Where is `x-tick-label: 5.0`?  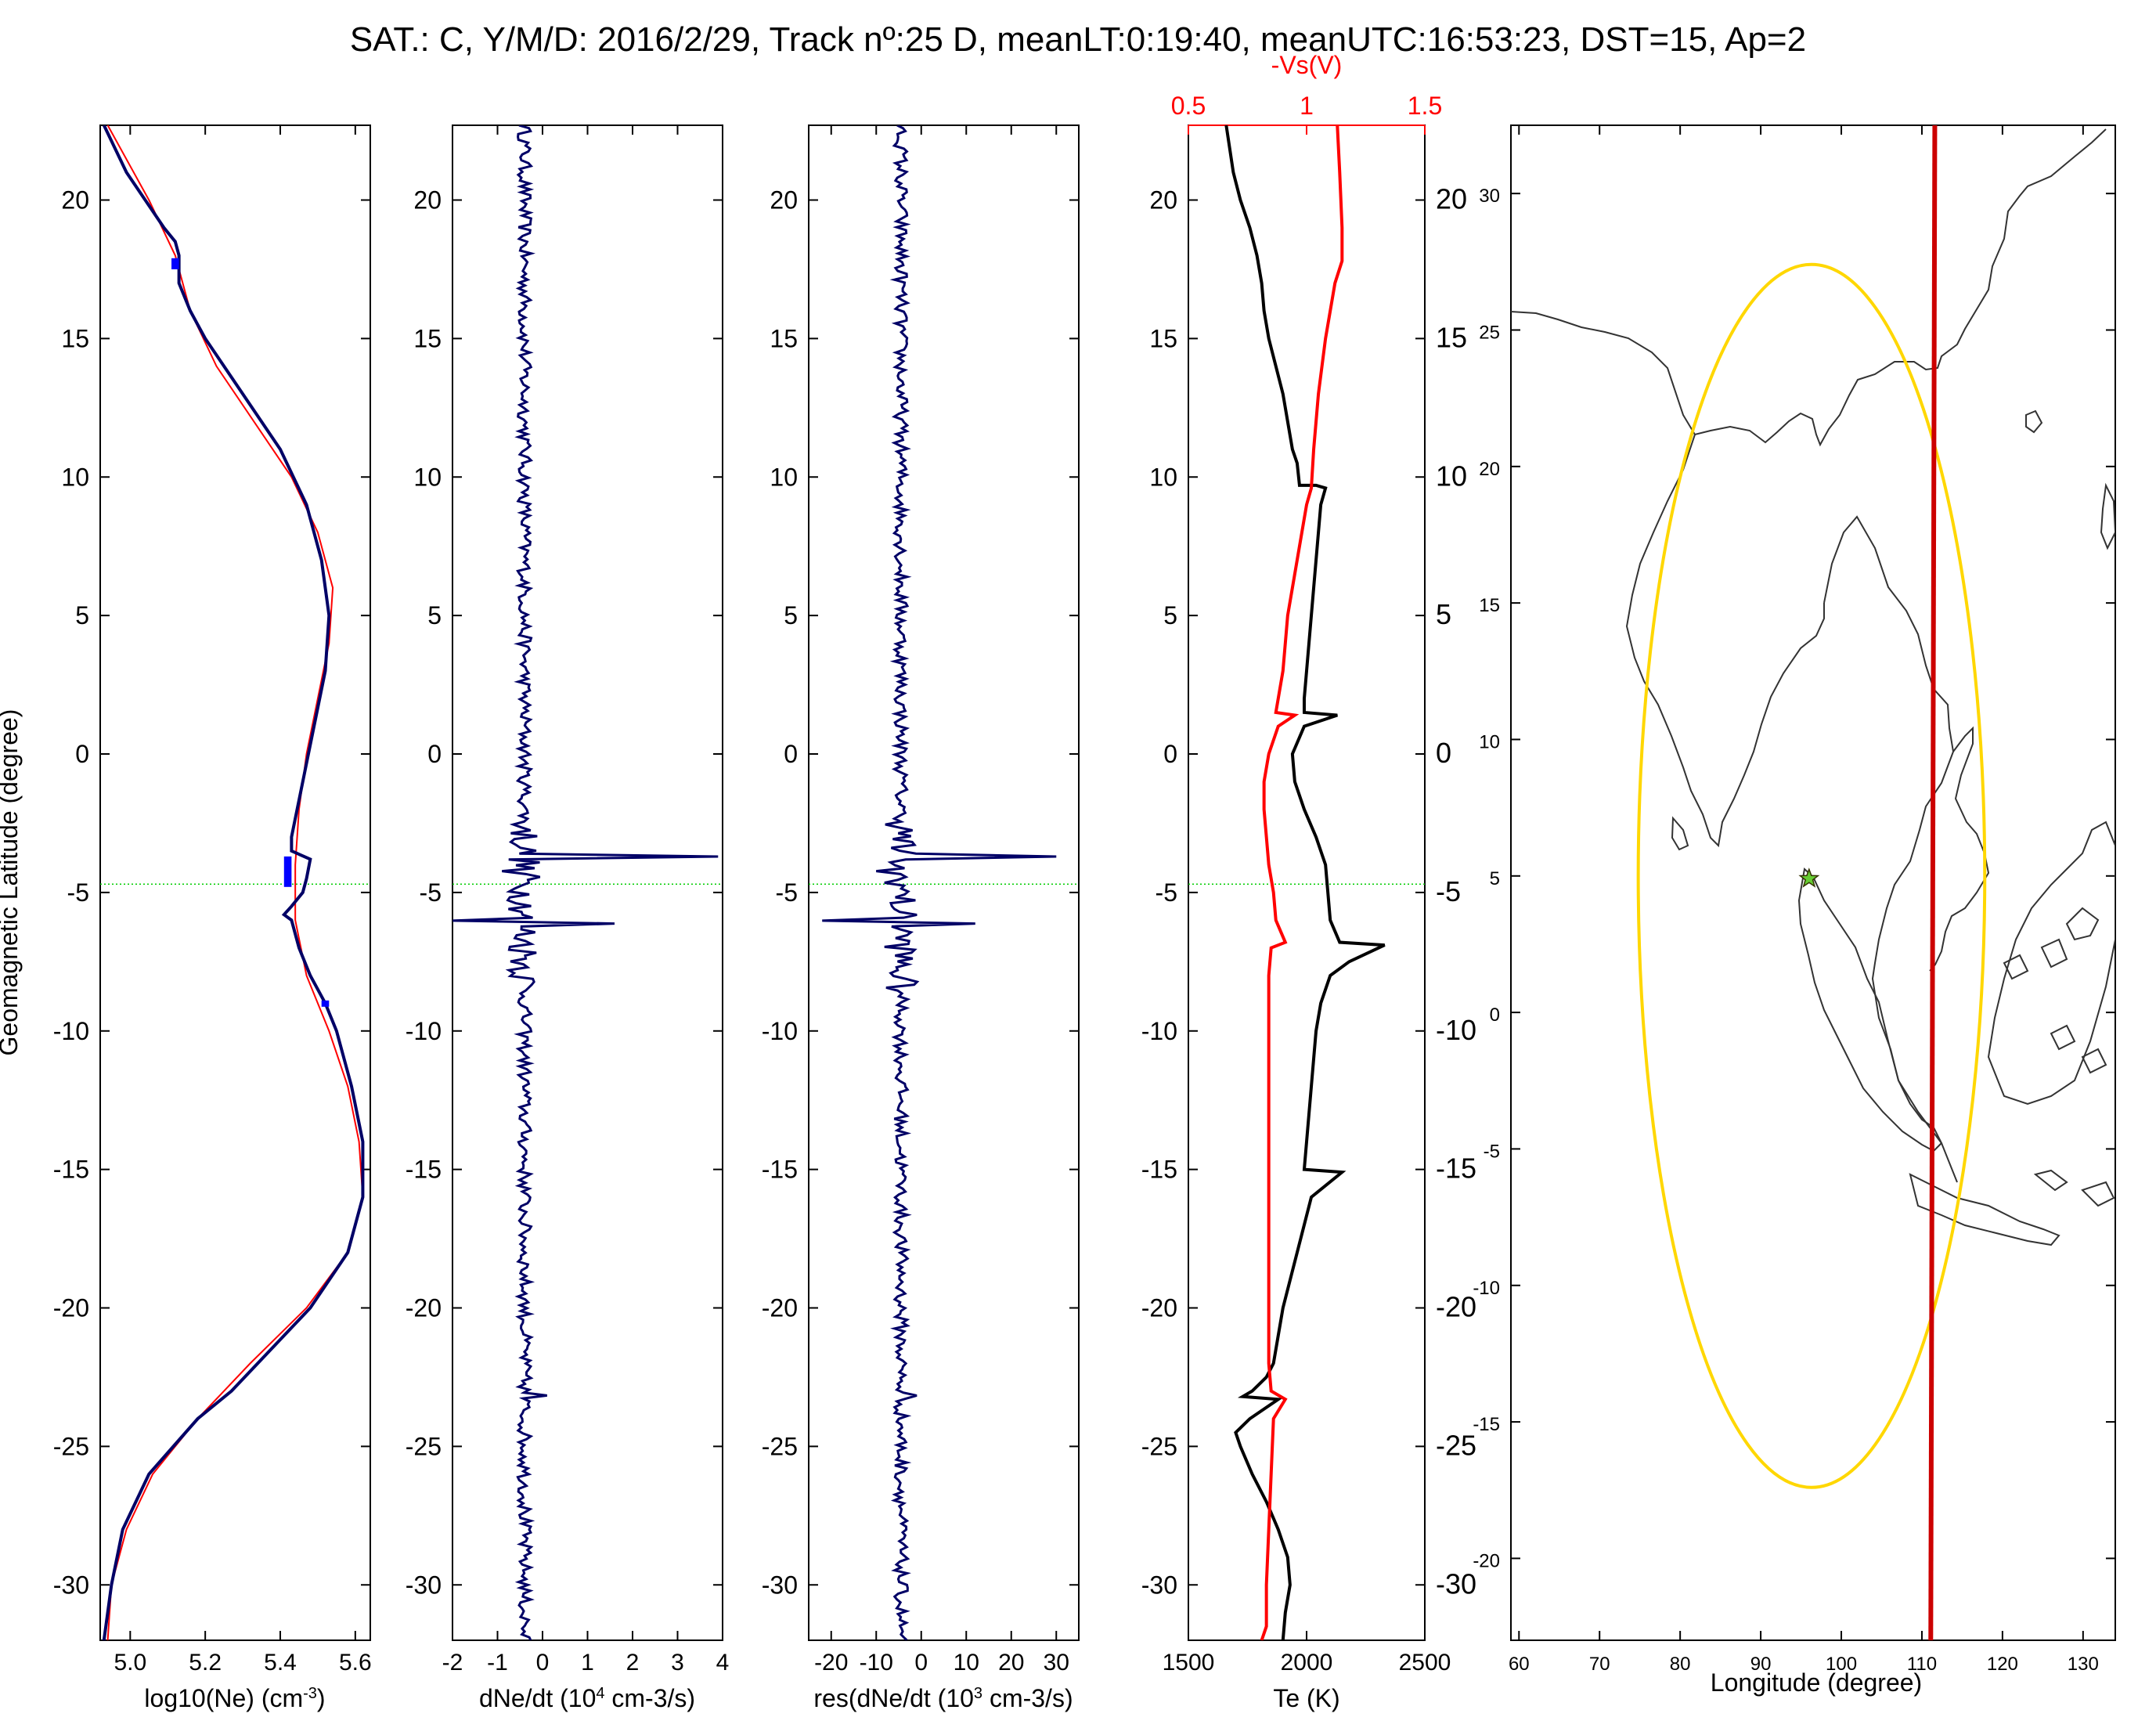 x-tick-label: 5.0 is located at coordinates (130, 1663).